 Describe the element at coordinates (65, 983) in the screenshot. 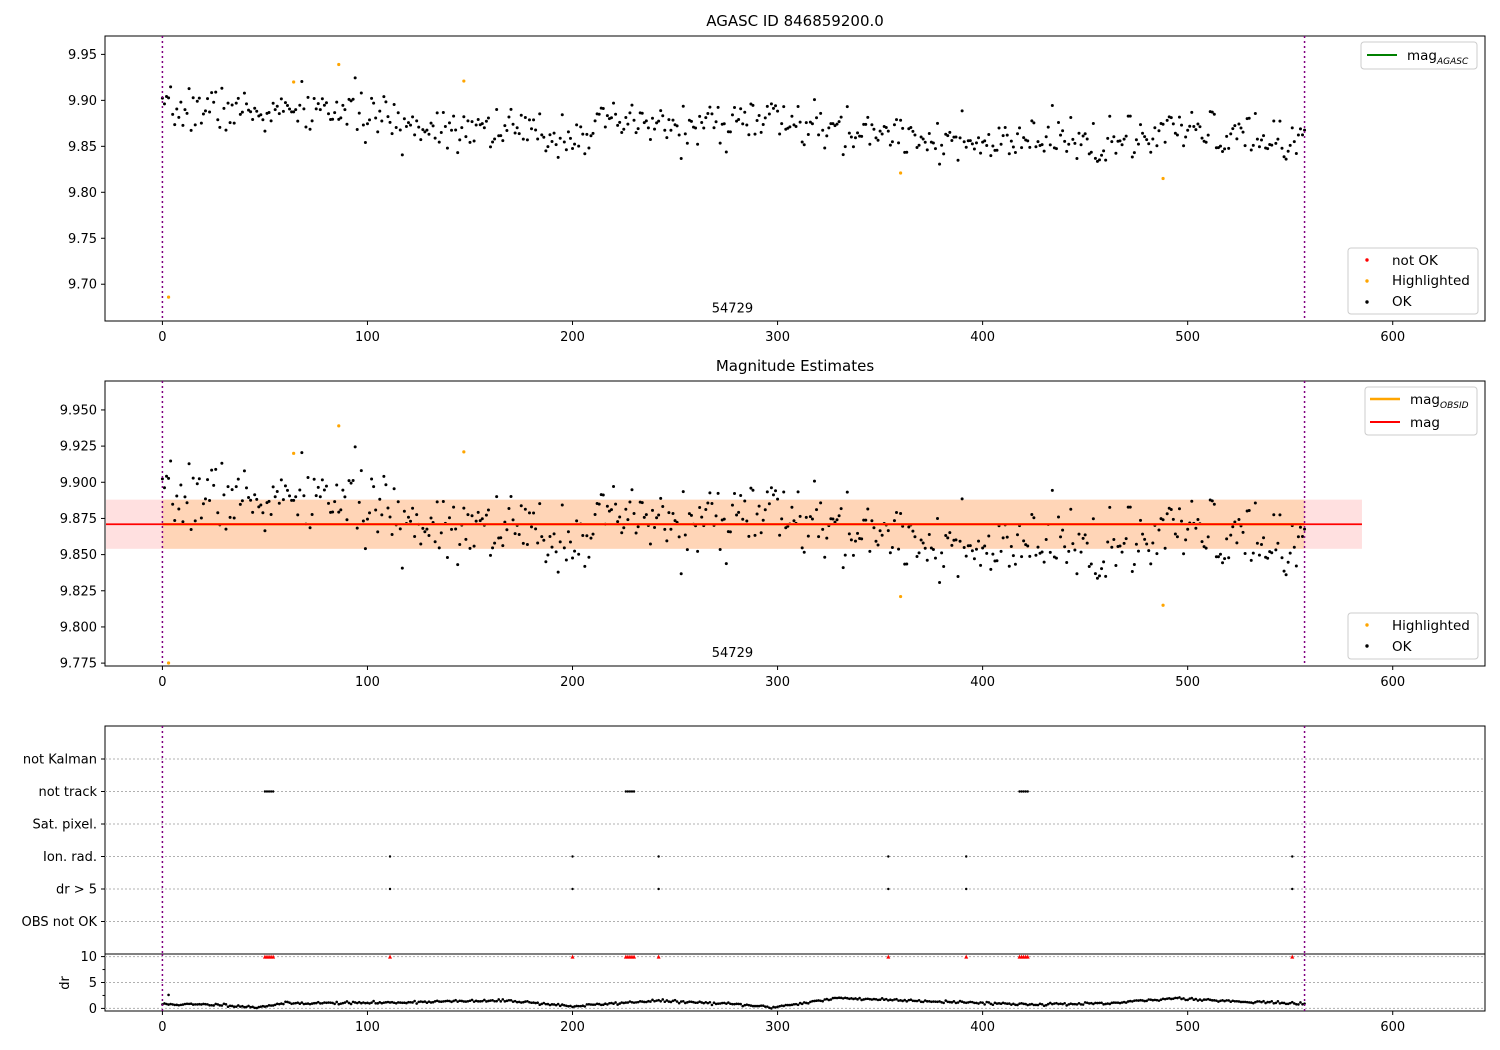

I see `dr-axis-label: dr` at that location.